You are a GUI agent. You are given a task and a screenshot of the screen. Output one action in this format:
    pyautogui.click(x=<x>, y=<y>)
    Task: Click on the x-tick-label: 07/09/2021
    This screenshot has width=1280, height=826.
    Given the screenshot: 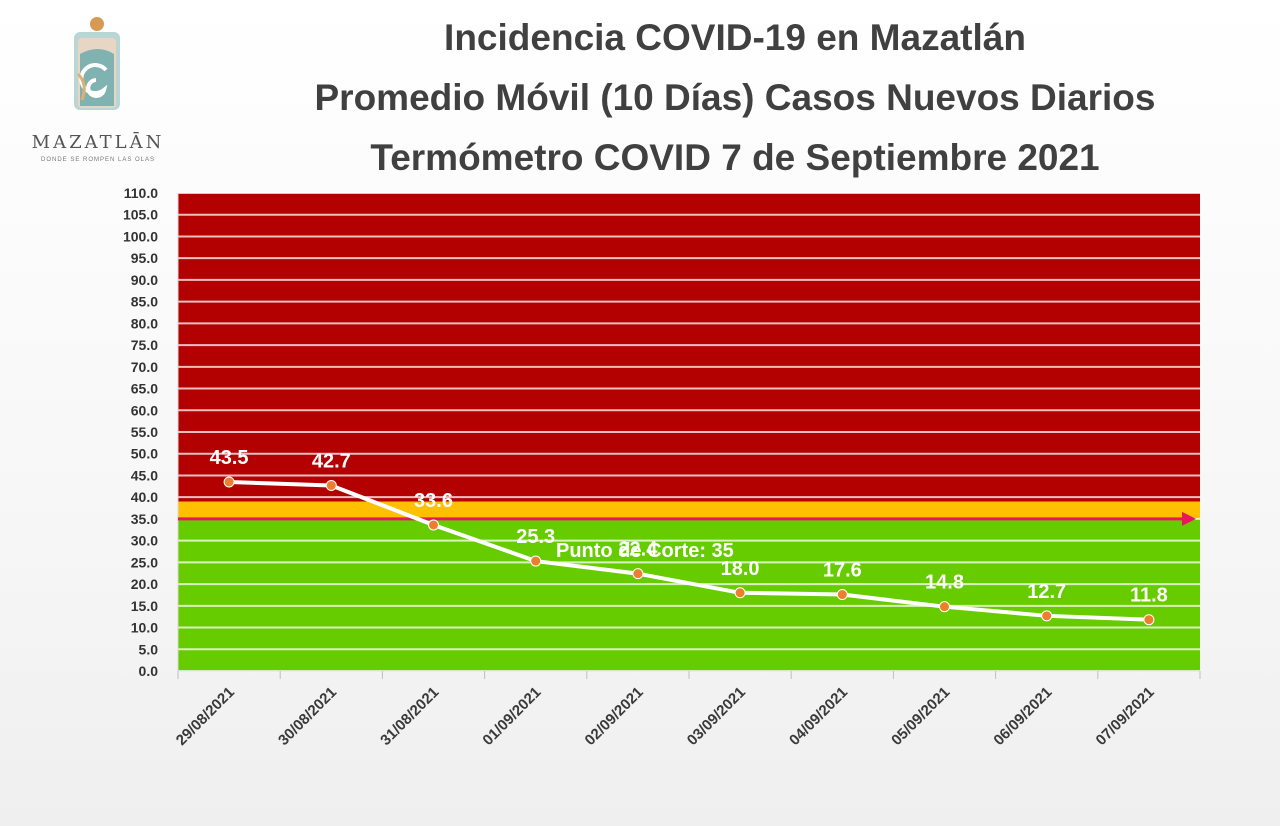 What is the action you would take?
    pyautogui.click(x=1125, y=716)
    